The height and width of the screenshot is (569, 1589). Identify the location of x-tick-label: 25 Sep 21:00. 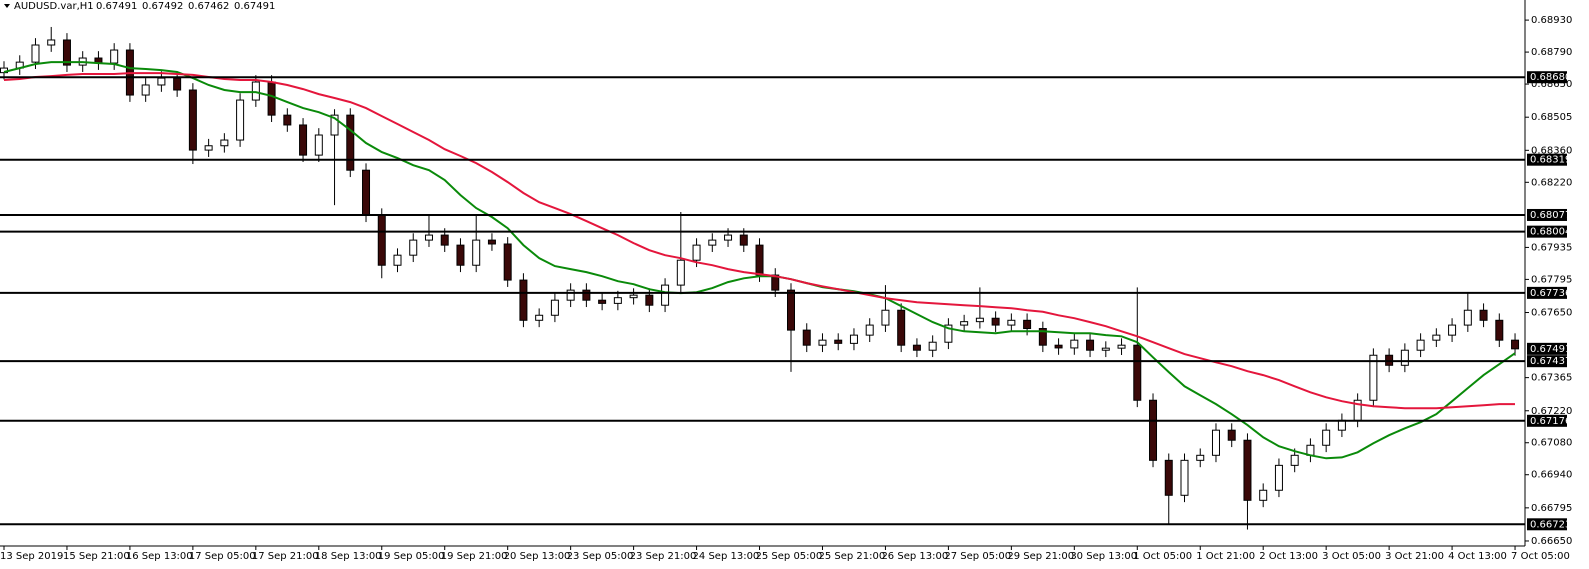
(851, 556).